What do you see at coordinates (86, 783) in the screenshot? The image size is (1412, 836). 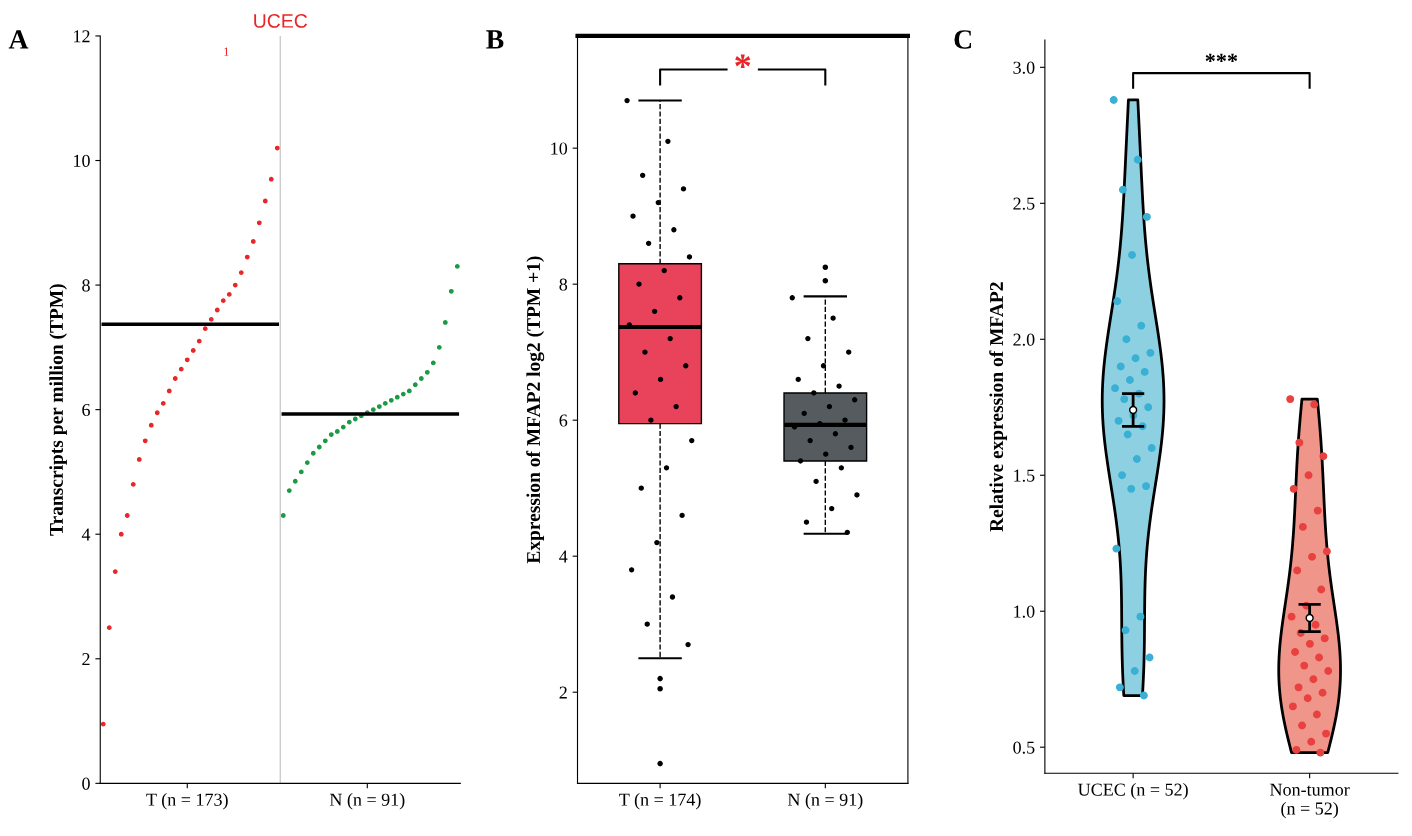 I see `y-tick-label: 0` at bounding box center [86, 783].